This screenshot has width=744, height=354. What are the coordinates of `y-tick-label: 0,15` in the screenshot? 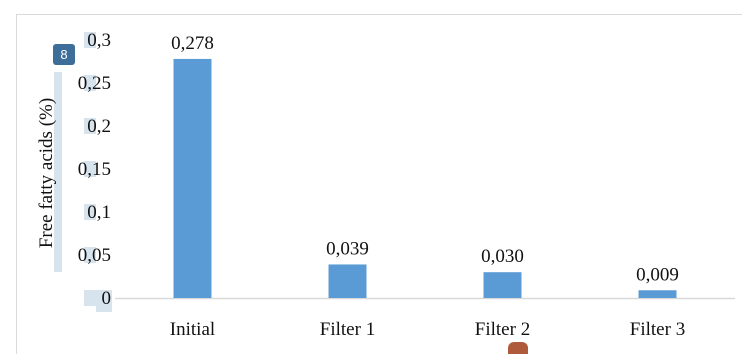 It's located at (94, 169).